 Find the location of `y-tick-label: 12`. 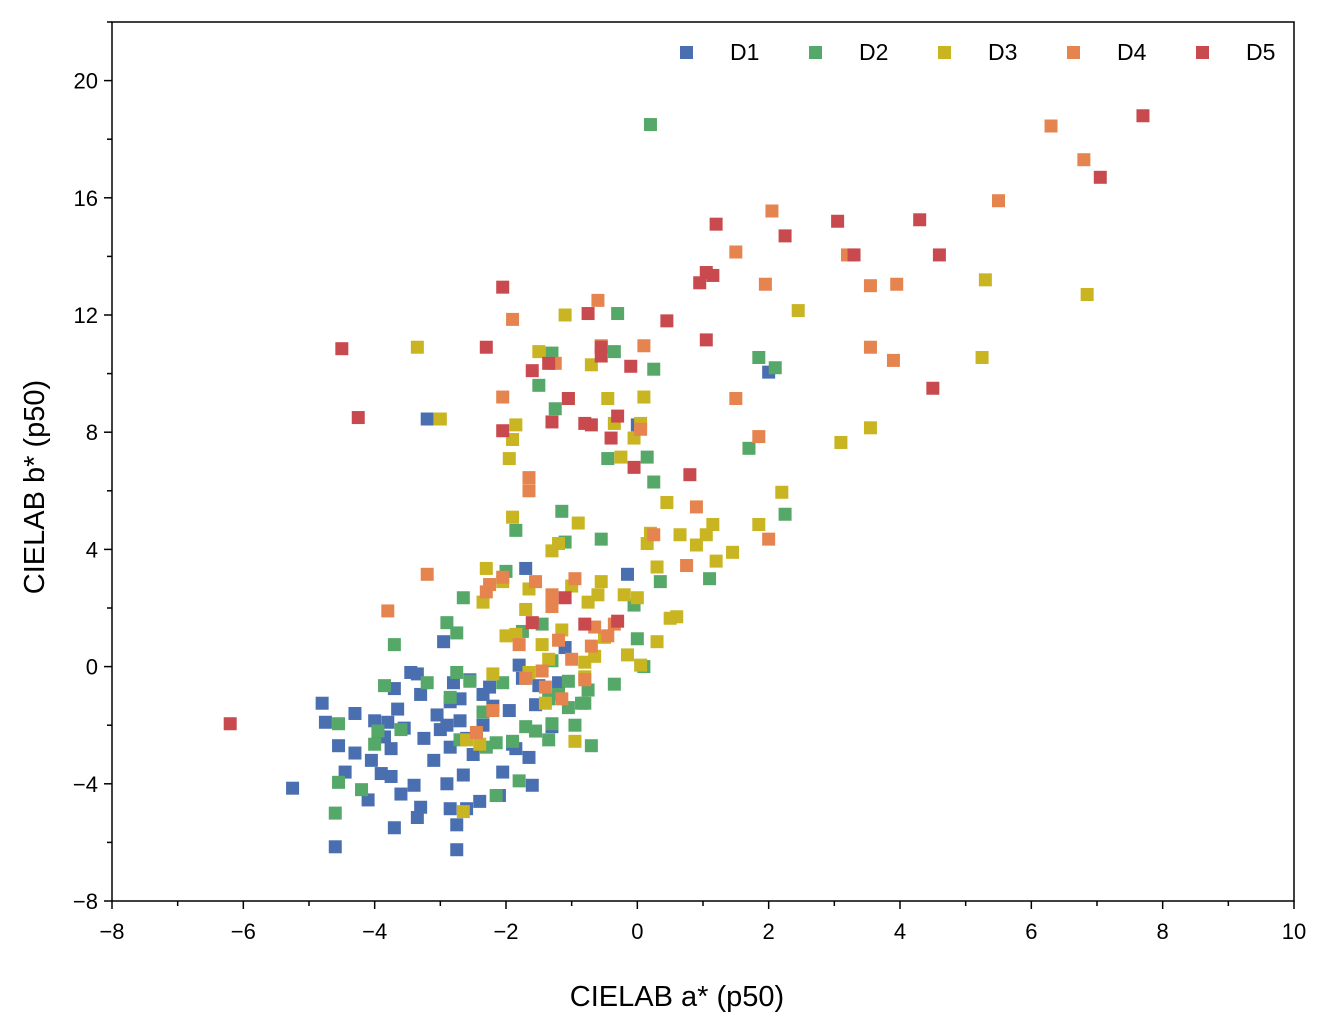

y-tick-label: 12 is located at coordinates (86, 315).